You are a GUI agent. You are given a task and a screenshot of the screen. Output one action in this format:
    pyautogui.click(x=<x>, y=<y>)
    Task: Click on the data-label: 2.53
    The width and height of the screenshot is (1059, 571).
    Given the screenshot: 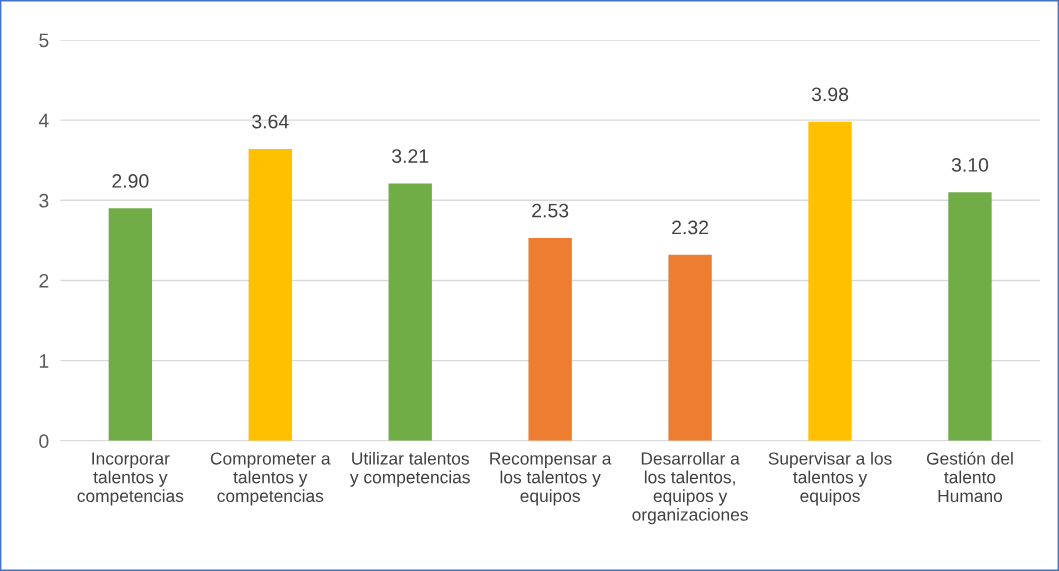 What is the action you would take?
    pyautogui.click(x=550, y=210)
    